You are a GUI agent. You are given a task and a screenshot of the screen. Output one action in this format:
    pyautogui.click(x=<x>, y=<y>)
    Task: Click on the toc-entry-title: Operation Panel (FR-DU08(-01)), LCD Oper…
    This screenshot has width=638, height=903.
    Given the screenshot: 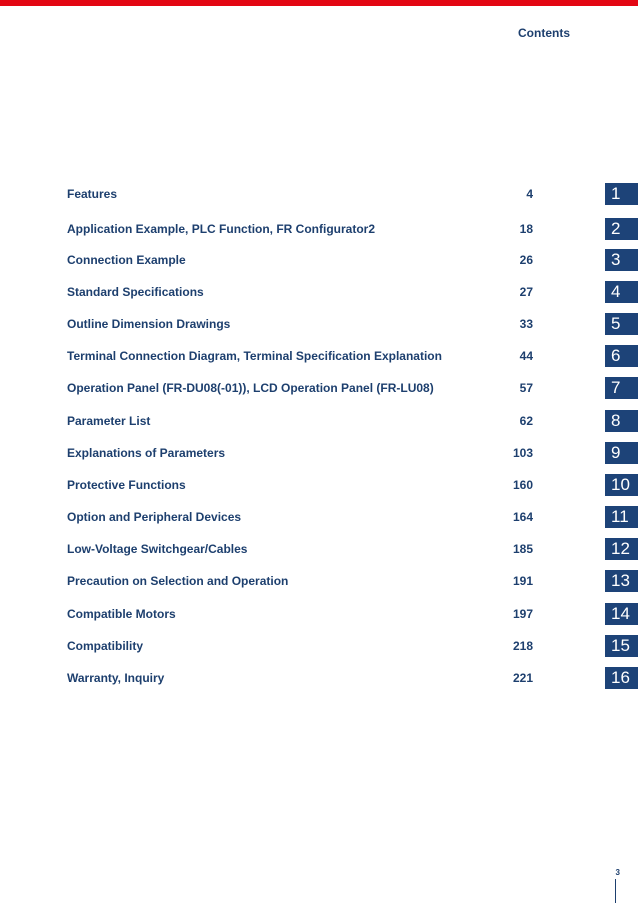 What is the action you would take?
    pyautogui.click(x=250, y=388)
    